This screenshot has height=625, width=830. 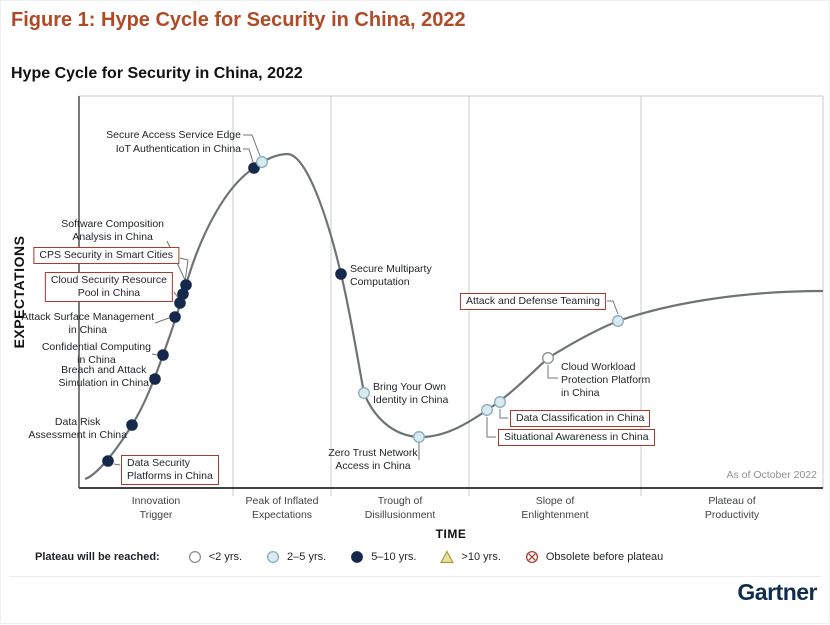 What do you see at coordinates (555, 508) in the screenshot?
I see `phase-label: Slope of Enlightenment` at bounding box center [555, 508].